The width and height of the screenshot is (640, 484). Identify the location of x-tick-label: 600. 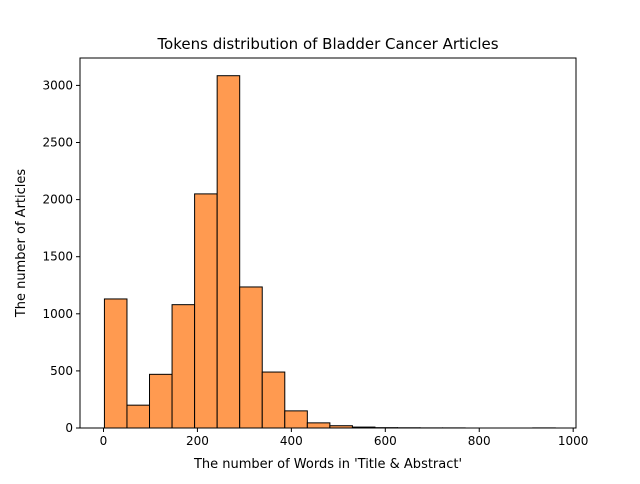
(385, 441).